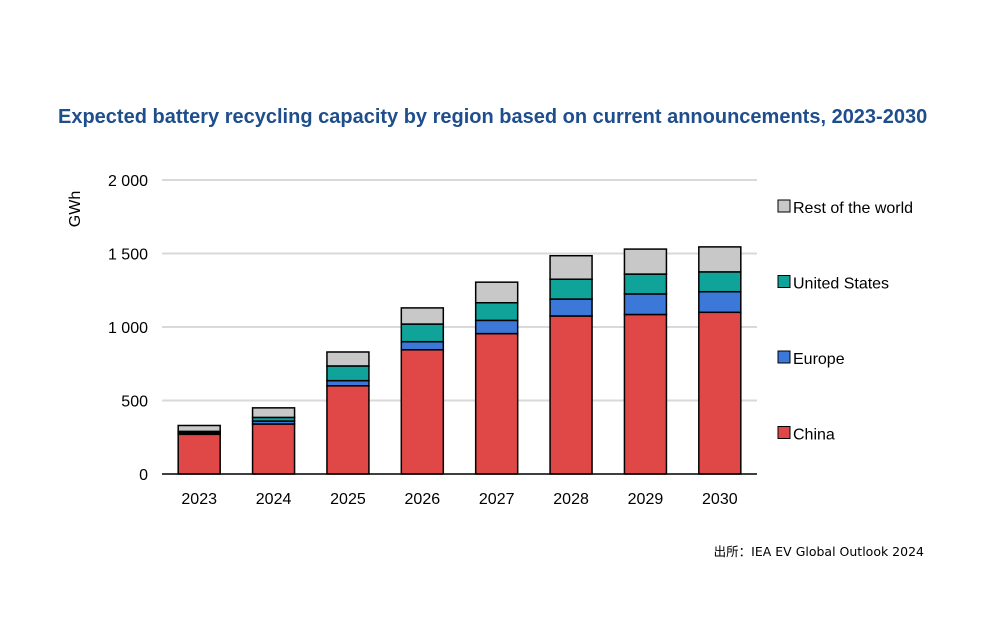  Describe the element at coordinates (818, 551) in the screenshot. I see `source-note: 出所：IEA EV Global Outlook 2024` at that location.